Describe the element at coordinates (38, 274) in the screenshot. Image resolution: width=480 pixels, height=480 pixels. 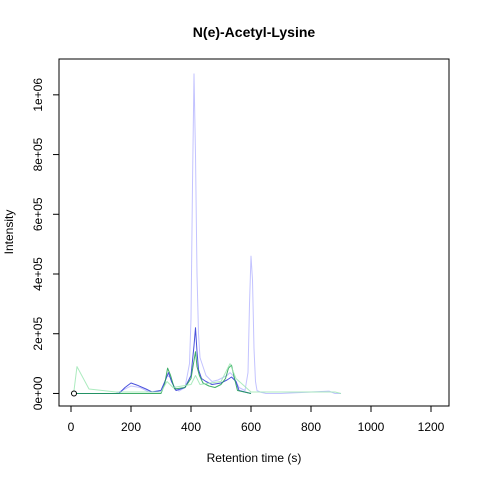
I see `y-tick-label: 4e+05` at that location.